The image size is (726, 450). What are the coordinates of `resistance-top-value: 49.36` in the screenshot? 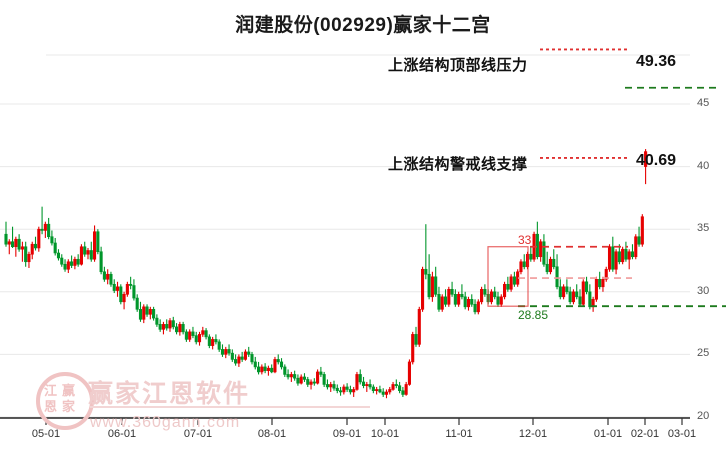 It's located at (656, 61).